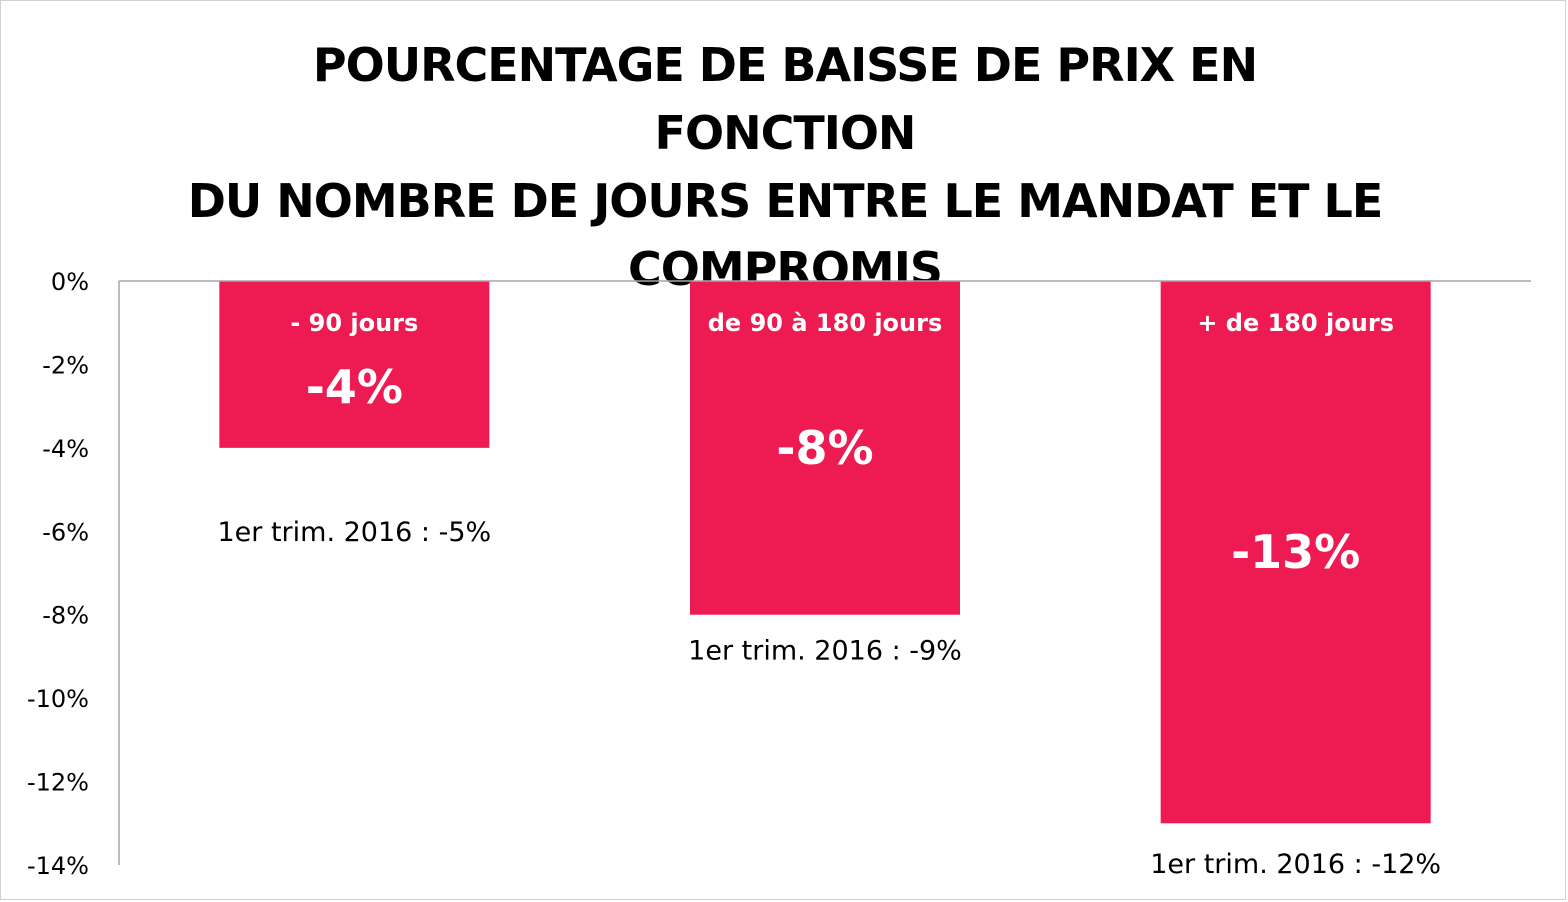 The width and height of the screenshot is (1568, 902). What do you see at coordinates (65, 449) in the screenshot?
I see `y-tick-label: -4%` at bounding box center [65, 449].